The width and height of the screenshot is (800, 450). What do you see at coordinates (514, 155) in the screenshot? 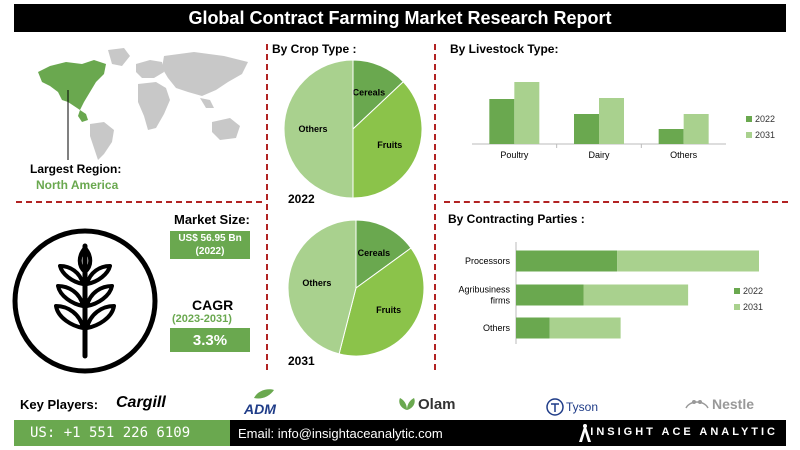
I see `livestock-category-poultry: Poultry` at bounding box center [514, 155].